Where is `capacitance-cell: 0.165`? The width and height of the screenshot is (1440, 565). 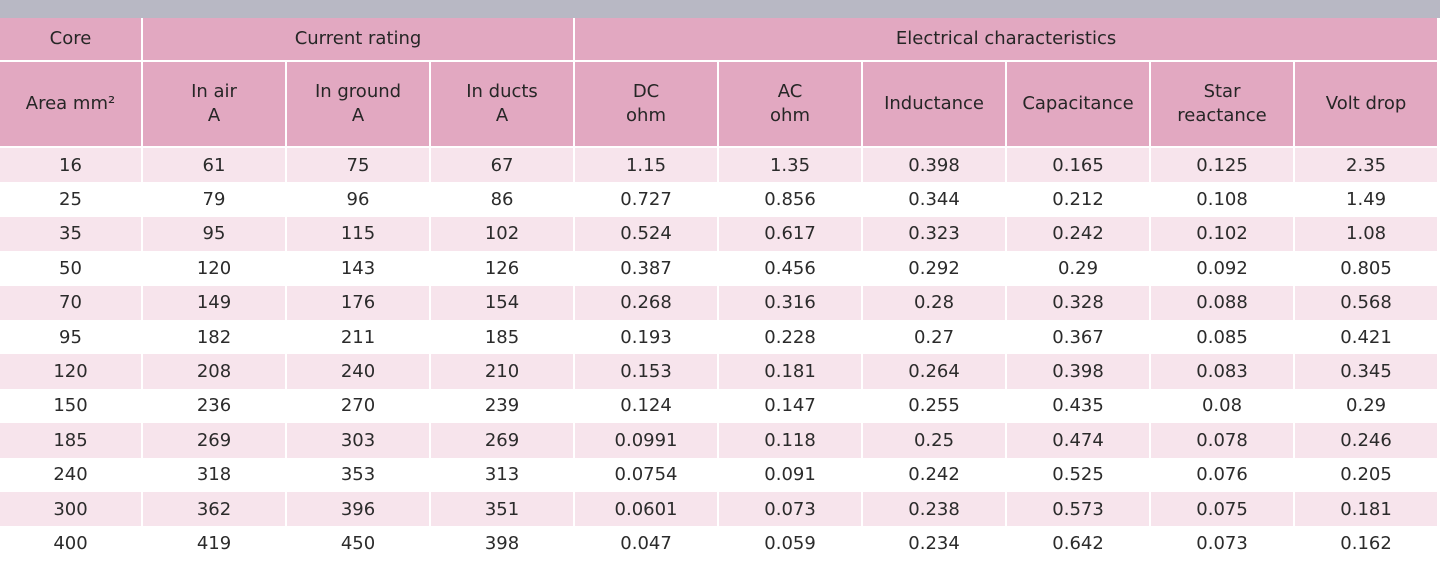
capacitance-cell: 0.165 is located at coordinates (1078, 165).